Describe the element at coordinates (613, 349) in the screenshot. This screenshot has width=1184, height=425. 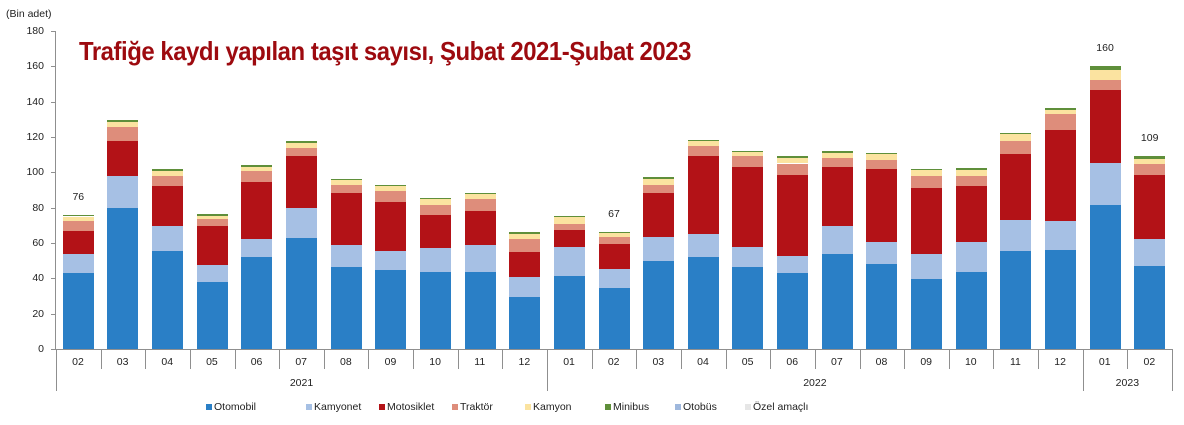
I see `x-axis-line` at that location.